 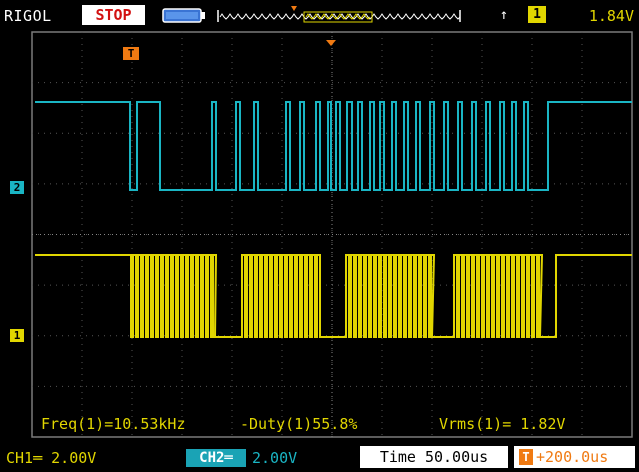 I want to click on ch2-badge: CH2═, so click(x=216, y=458).